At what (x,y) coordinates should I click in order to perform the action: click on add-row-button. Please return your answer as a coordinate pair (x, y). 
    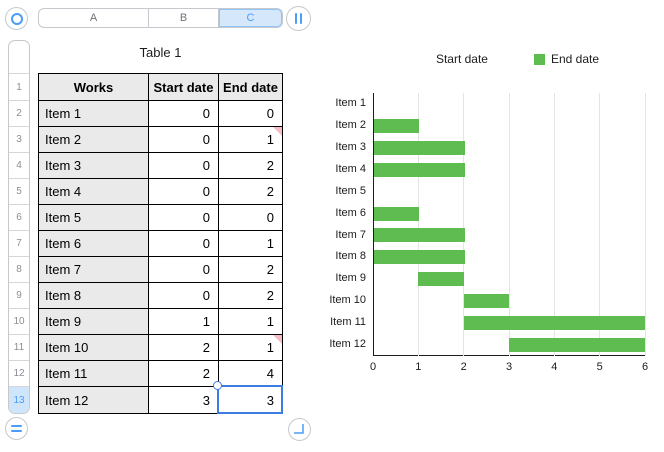
    Looking at the image, I should click on (16, 428).